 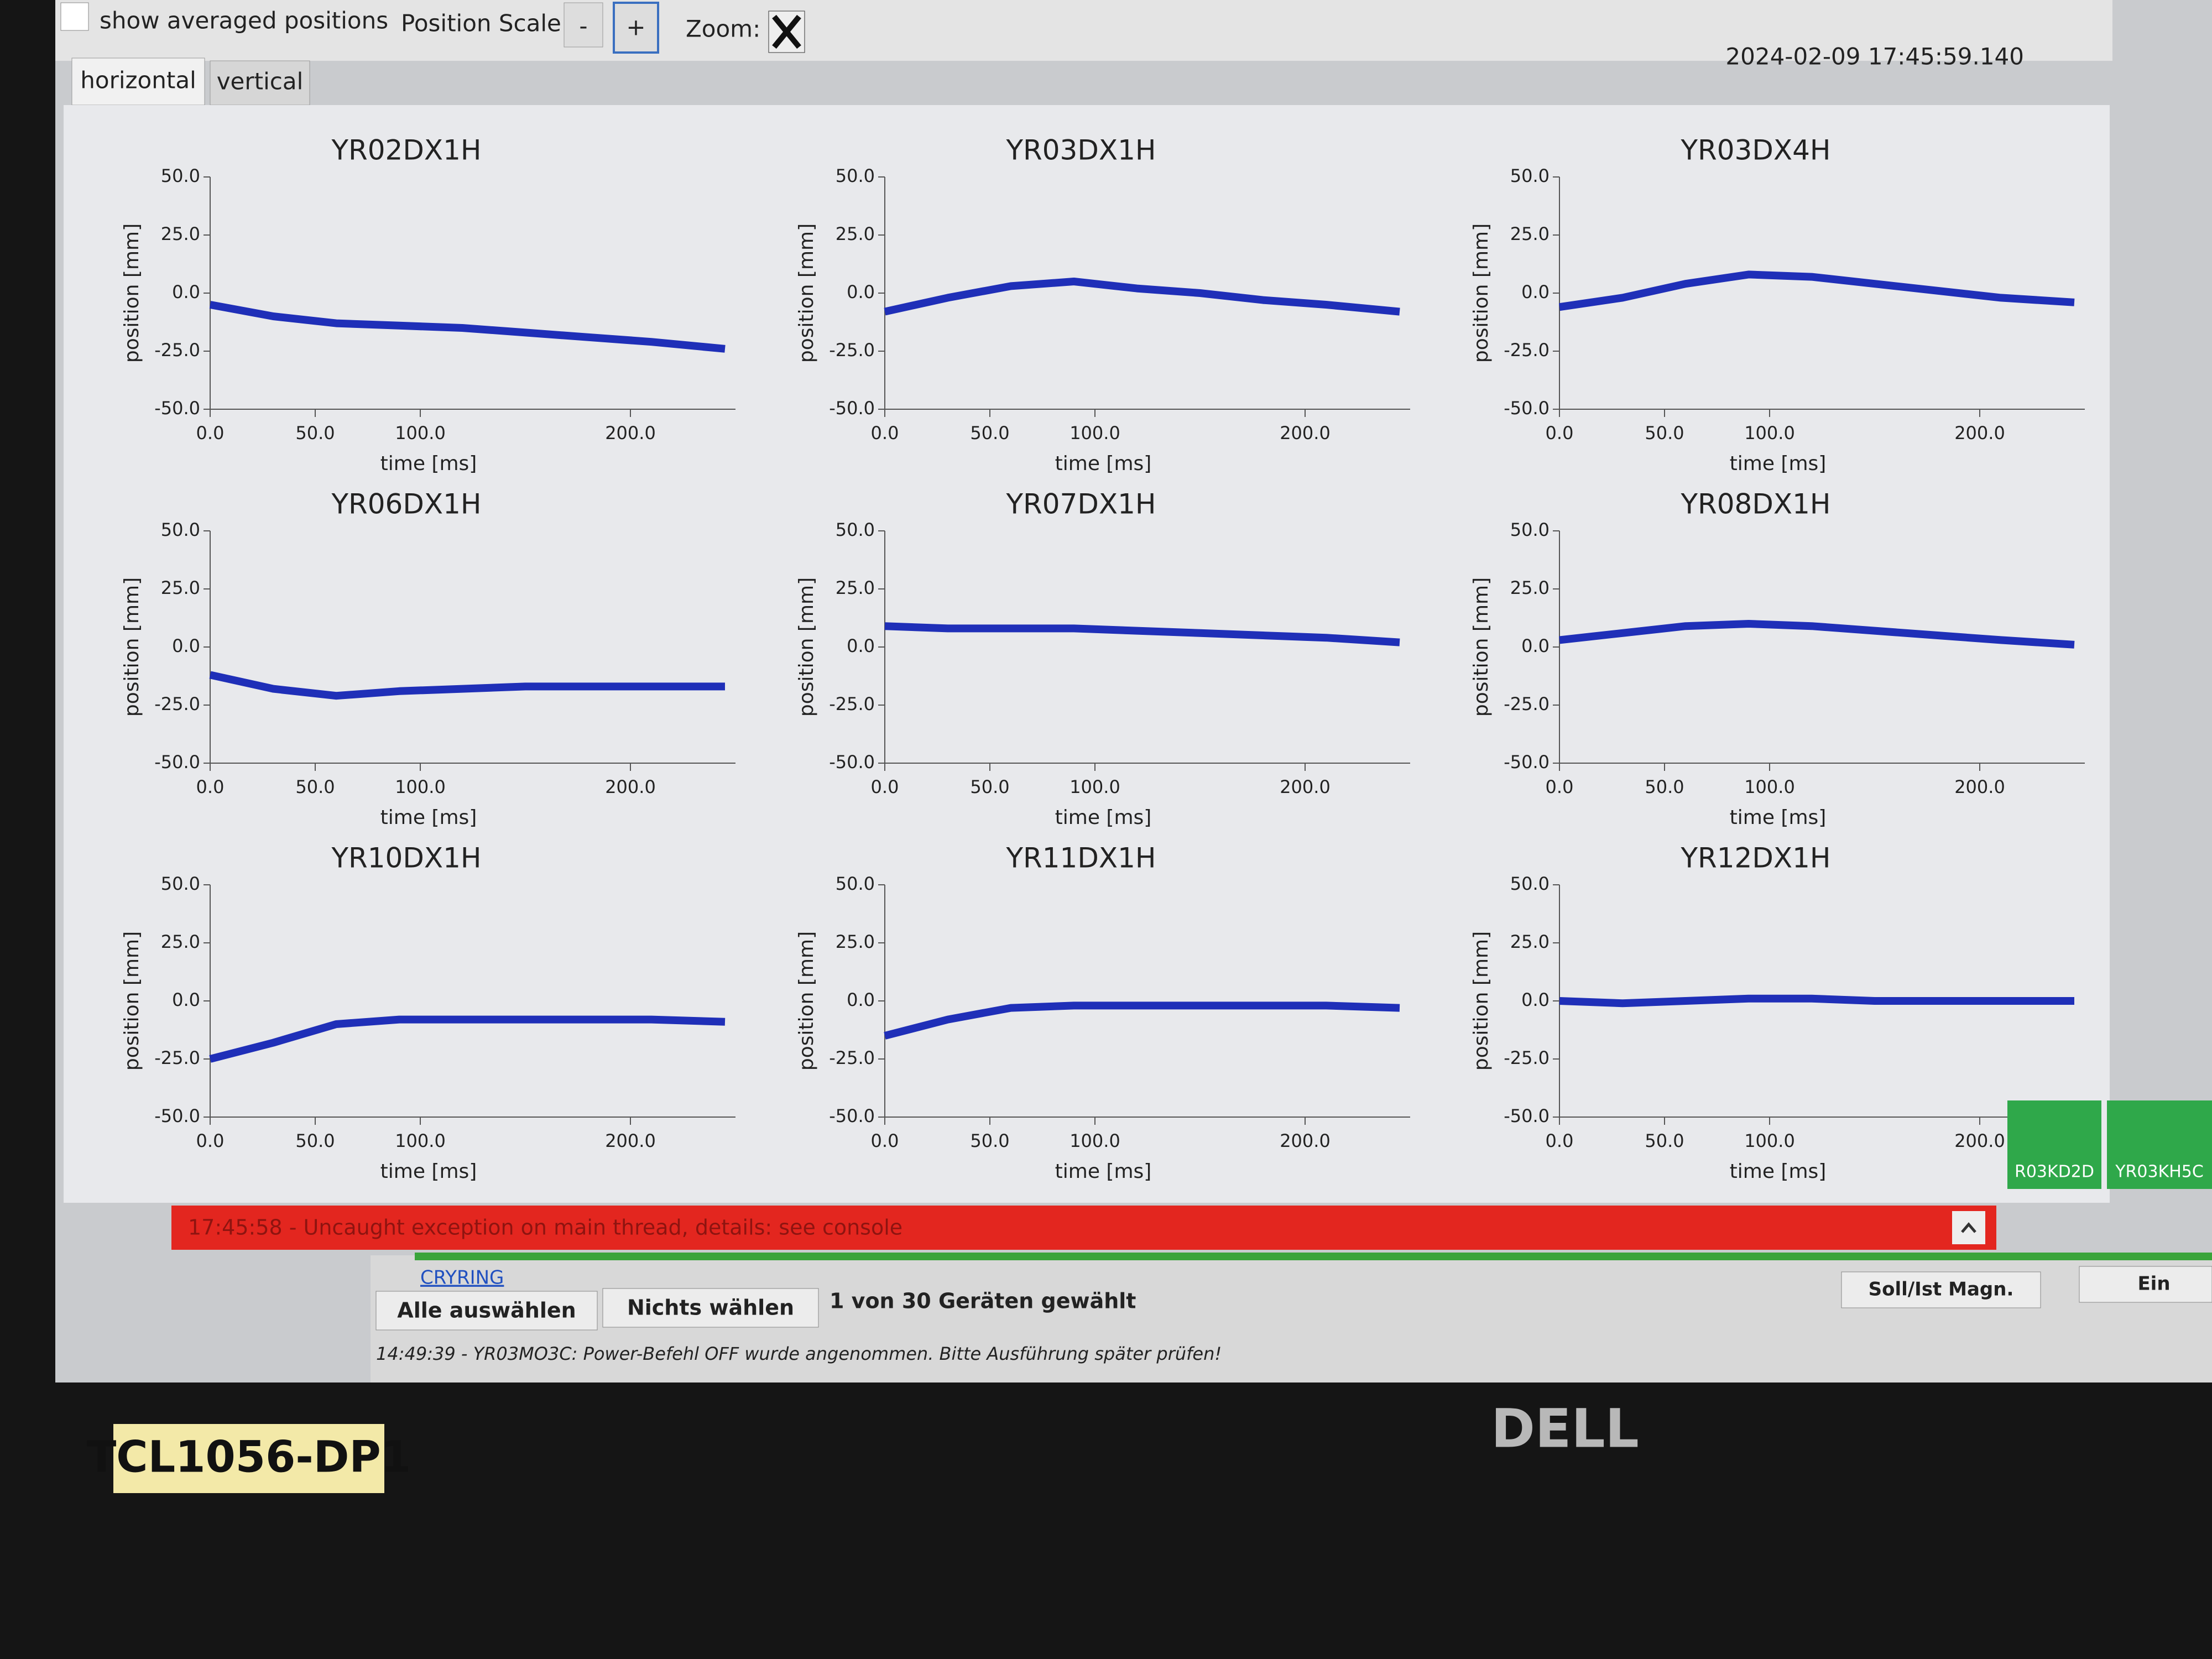 What do you see at coordinates (2153, 1284) in the screenshot?
I see `ein: Ein` at bounding box center [2153, 1284].